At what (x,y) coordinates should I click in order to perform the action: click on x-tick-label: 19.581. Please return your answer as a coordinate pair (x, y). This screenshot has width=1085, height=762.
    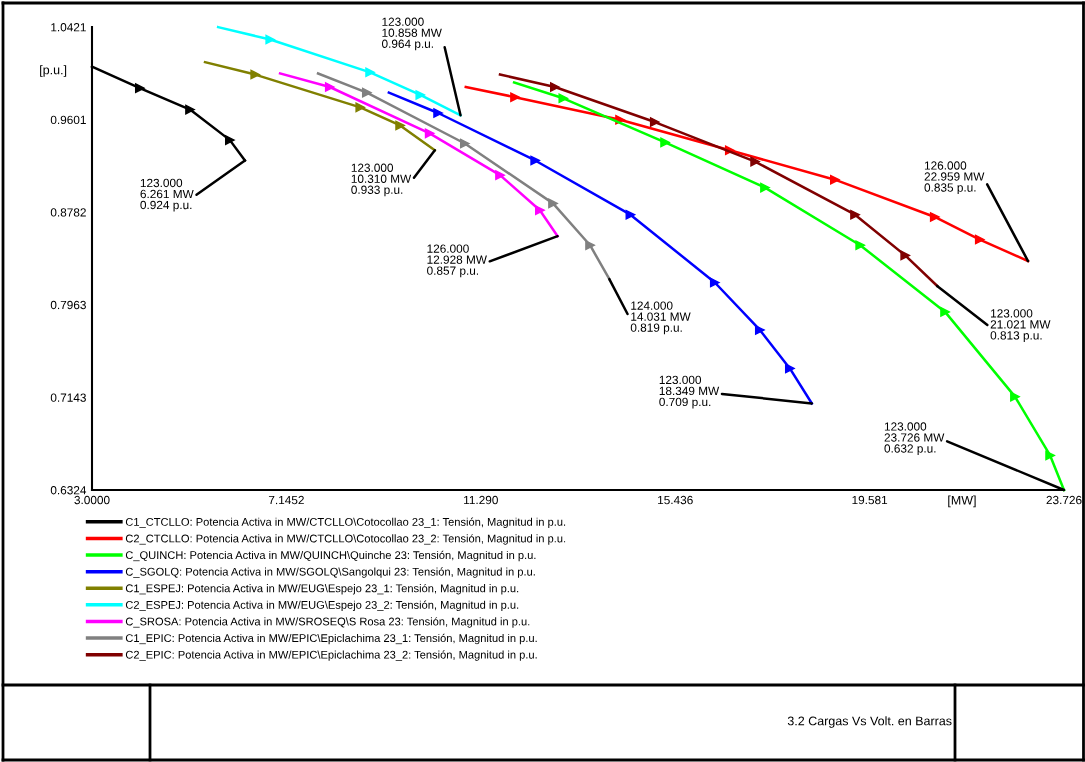
    Looking at the image, I should click on (870, 500).